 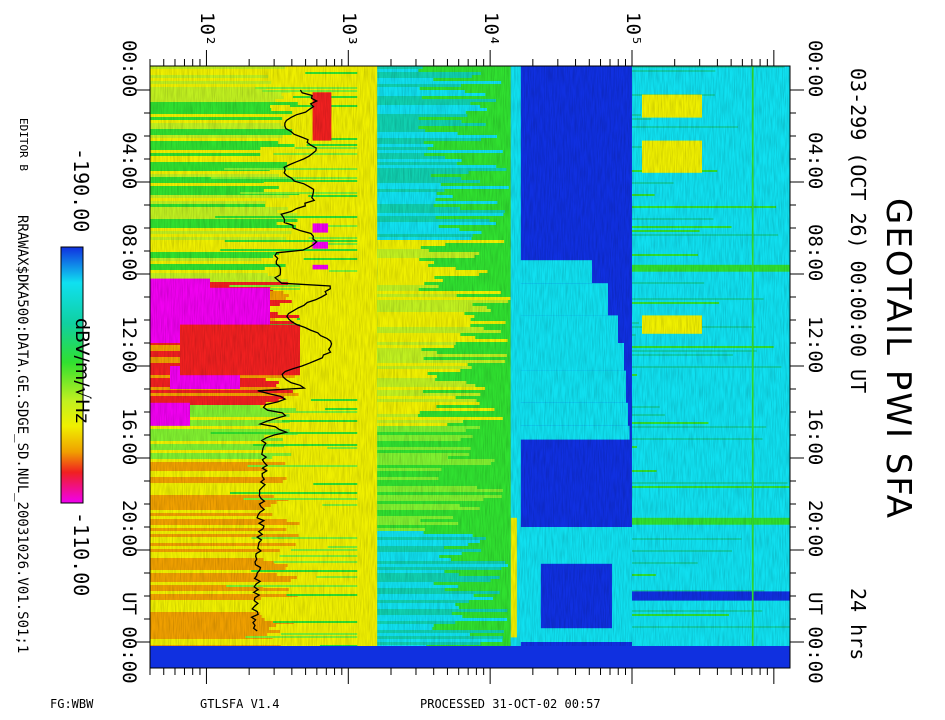 What do you see at coordinates (510, 704) in the screenshot?
I see `processed-label: PROCESSED 31-OCT-02 00:57` at bounding box center [510, 704].